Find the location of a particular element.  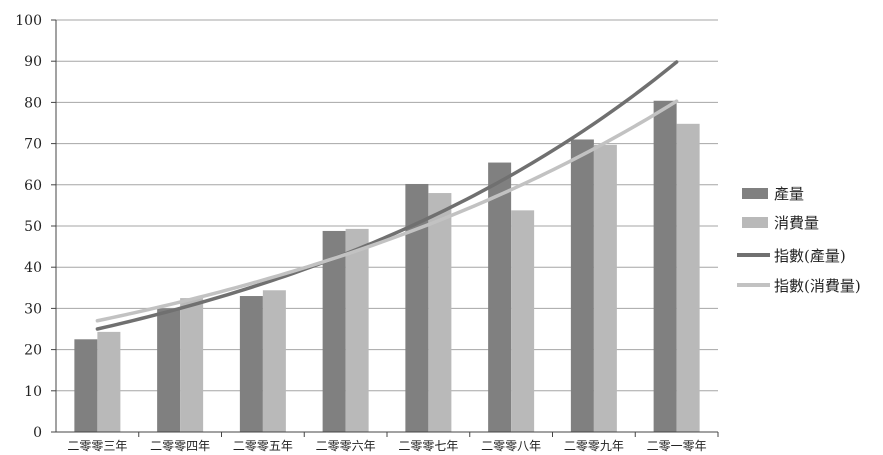

legend-consumption-swatch is located at coordinates (755, 222).